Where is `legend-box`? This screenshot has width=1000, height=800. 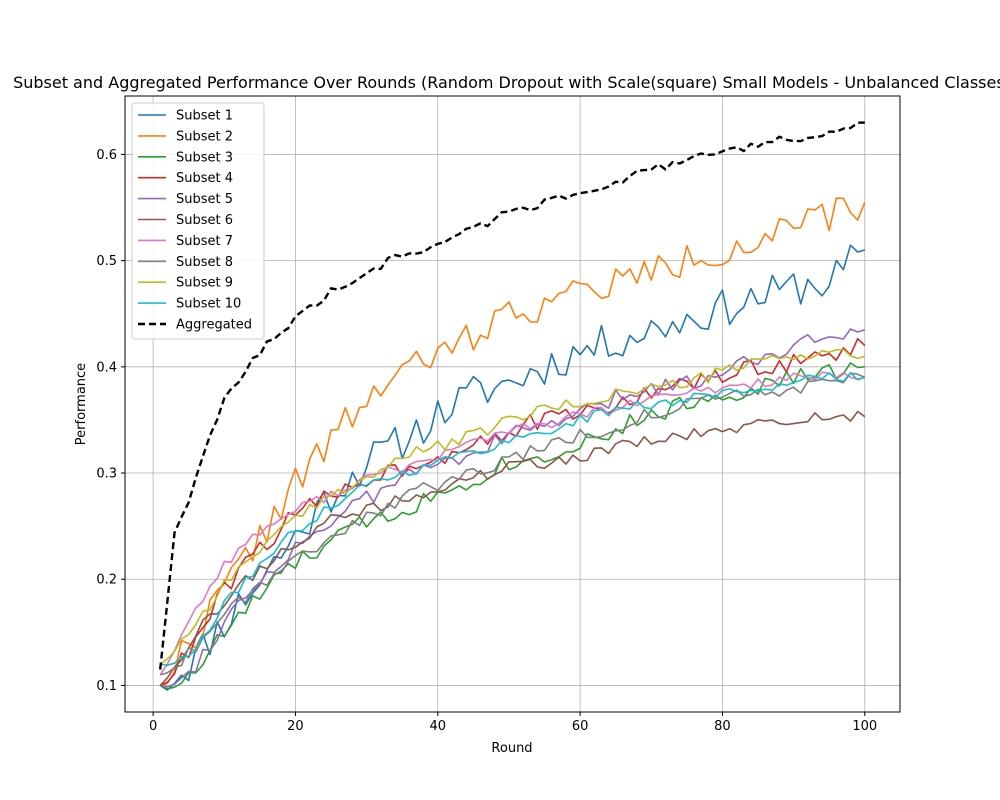 legend-box is located at coordinates (198, 221).